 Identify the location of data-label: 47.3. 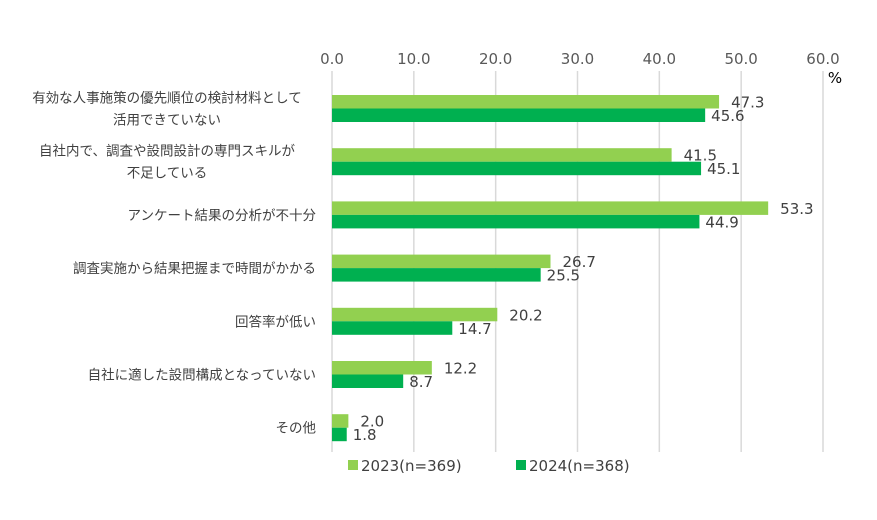
(747, 103).